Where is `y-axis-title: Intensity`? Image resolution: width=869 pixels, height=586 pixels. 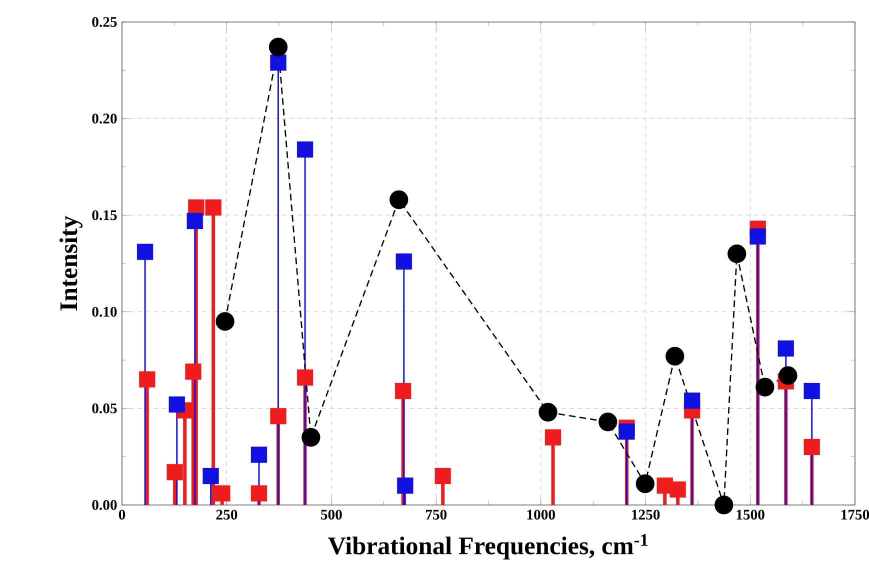 y-axis-title: Intensity is located at coordinates (70, 263).